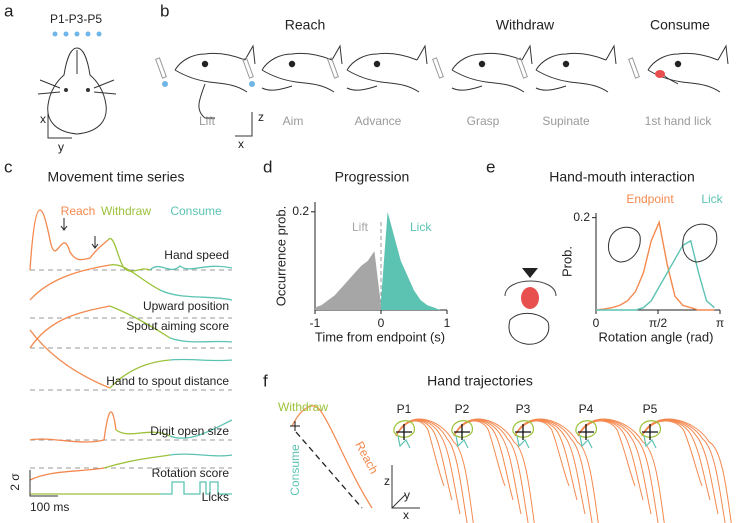  What do you see at coordinates (78, 211) in the screenshot?
I see `phase-label: Reach` at bounding box center [78, 211].